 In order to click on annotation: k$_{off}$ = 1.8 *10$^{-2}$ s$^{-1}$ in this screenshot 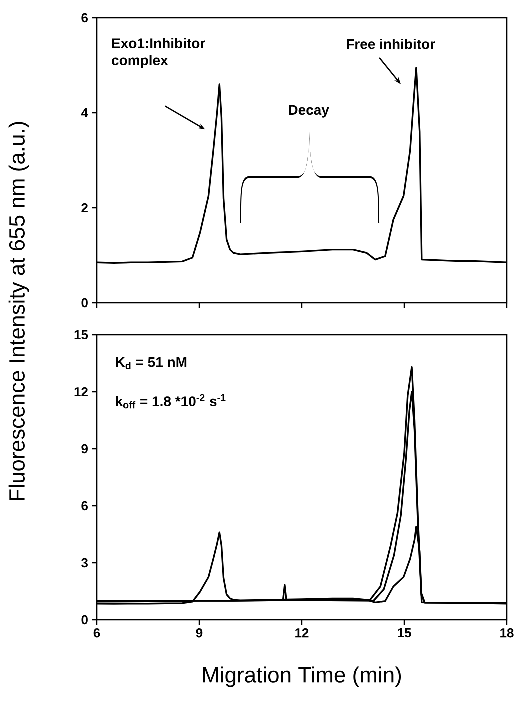, I will do `click(171, 401)`.